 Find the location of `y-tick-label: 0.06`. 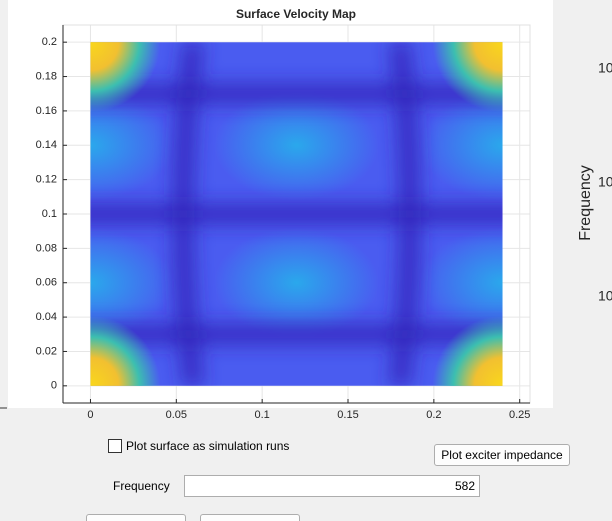

y-tick-label: 0.06 is located at coordinates (46, 283).